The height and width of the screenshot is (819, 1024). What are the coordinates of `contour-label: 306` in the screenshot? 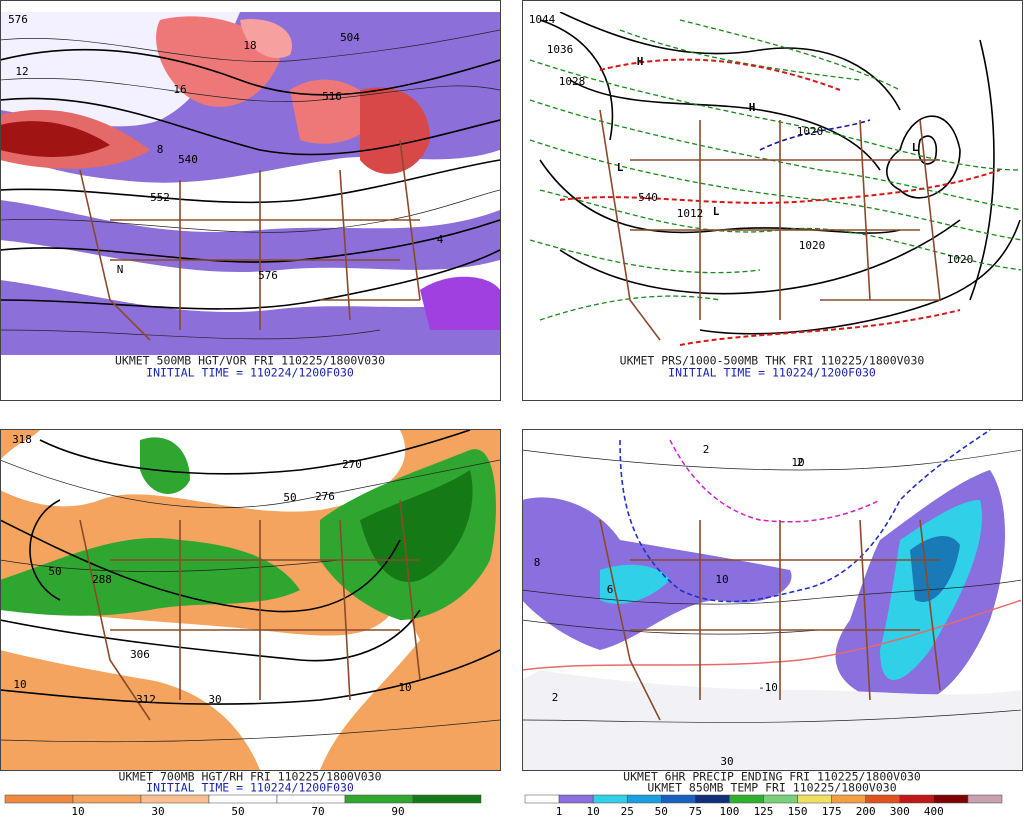 It's located at (140, 654).